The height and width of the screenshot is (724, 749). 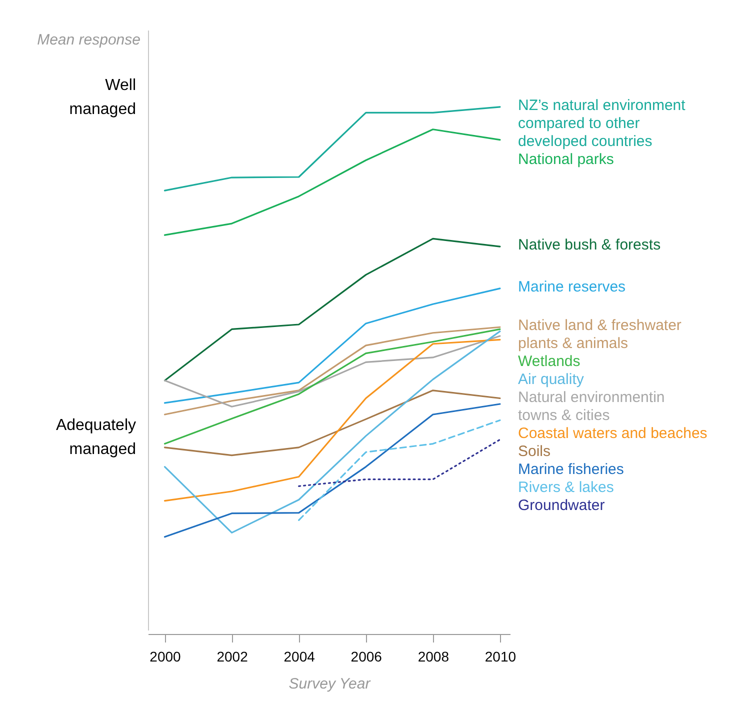 I want to click on series-label: Marine reserves, so click(x=572, y=287).